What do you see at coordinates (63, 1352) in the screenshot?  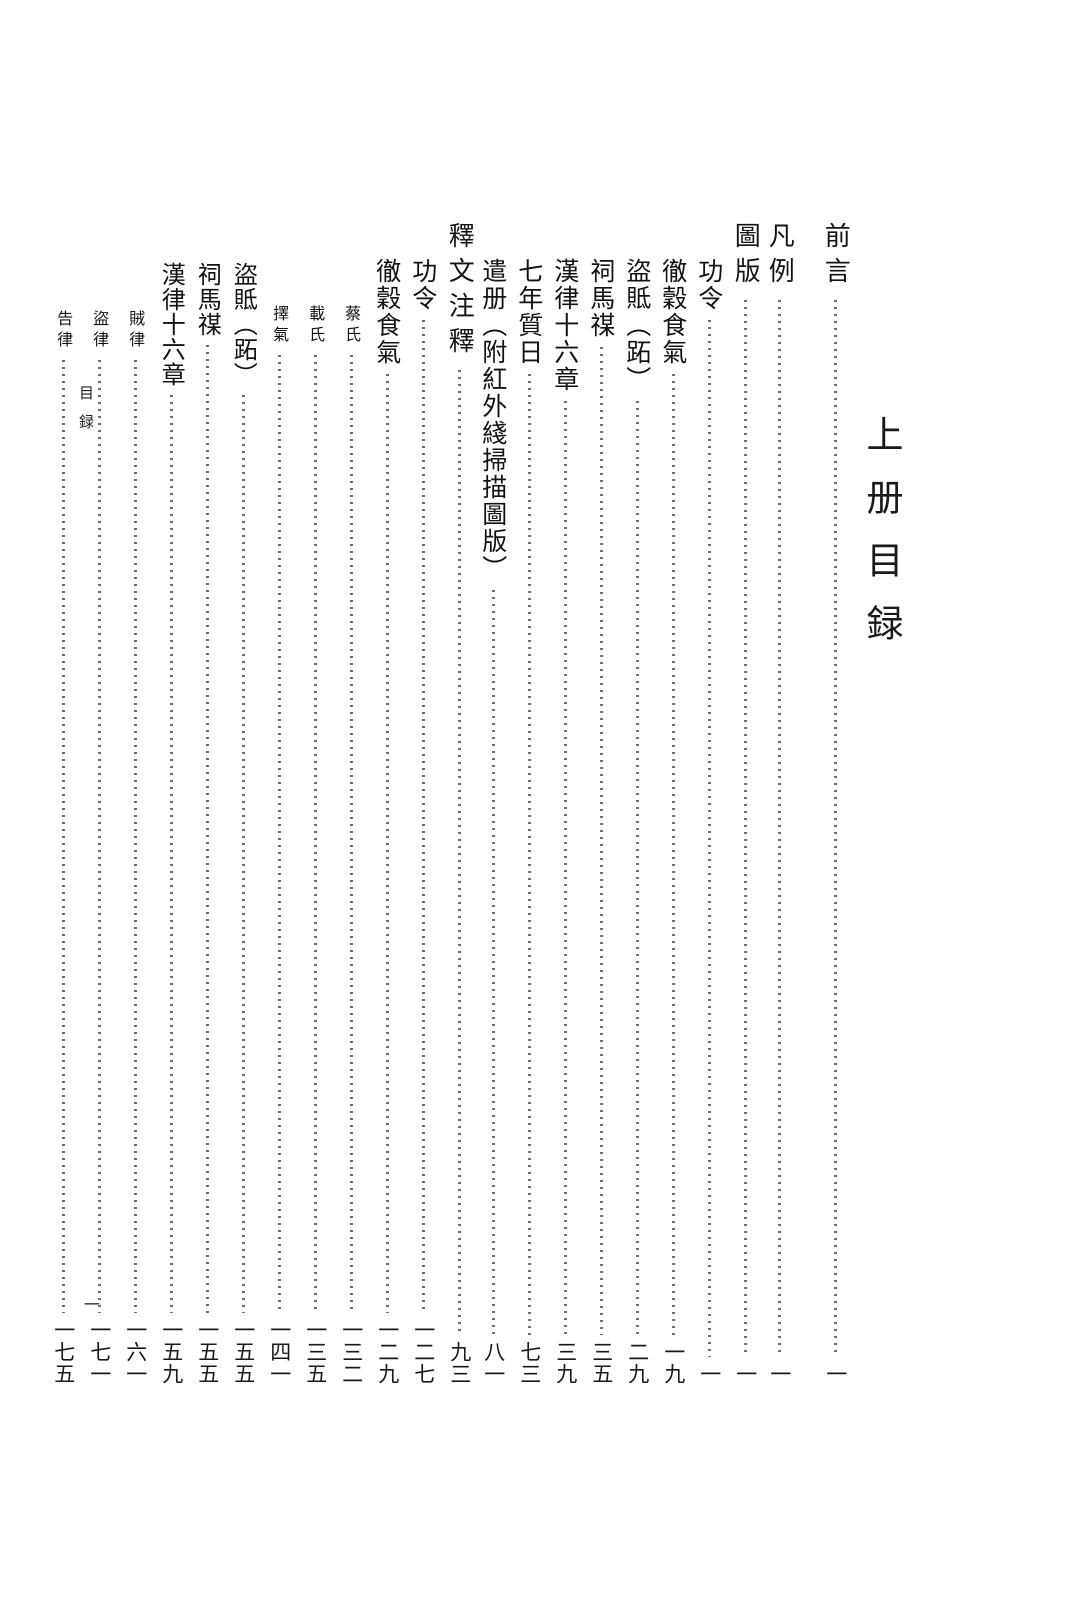 I see `toc-entry-page-number: 一七五` at bounding box center [63, 1352].